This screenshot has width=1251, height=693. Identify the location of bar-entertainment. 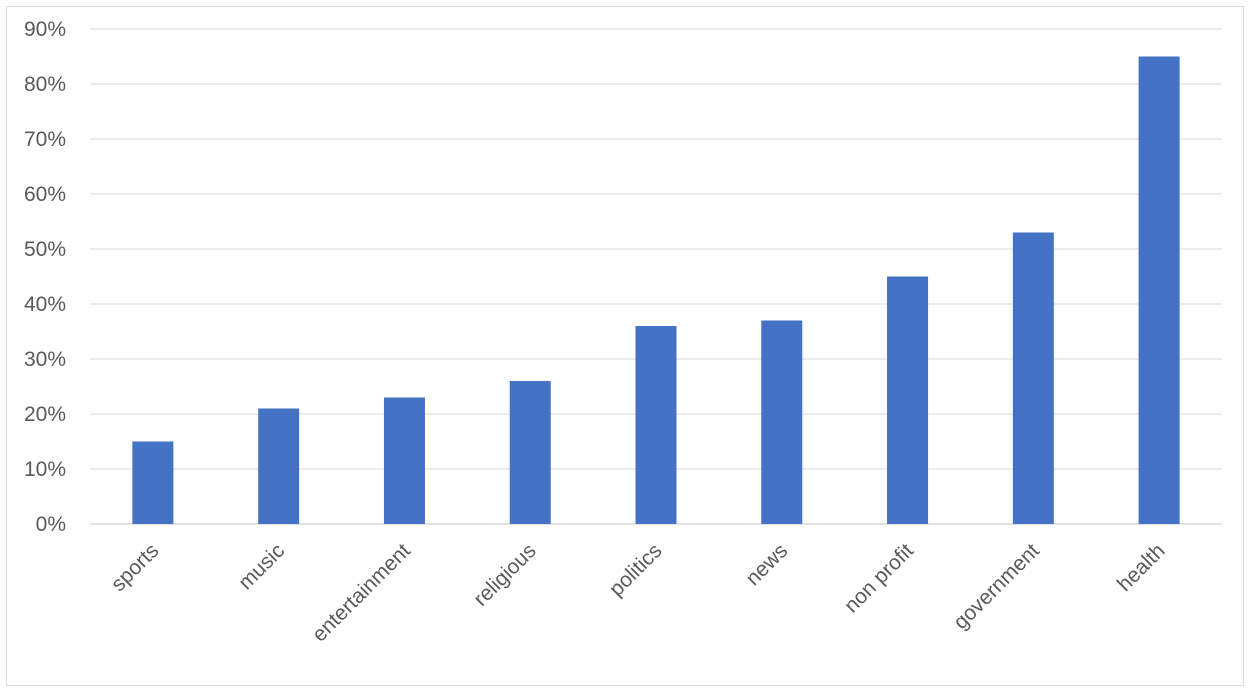
(404, 460).